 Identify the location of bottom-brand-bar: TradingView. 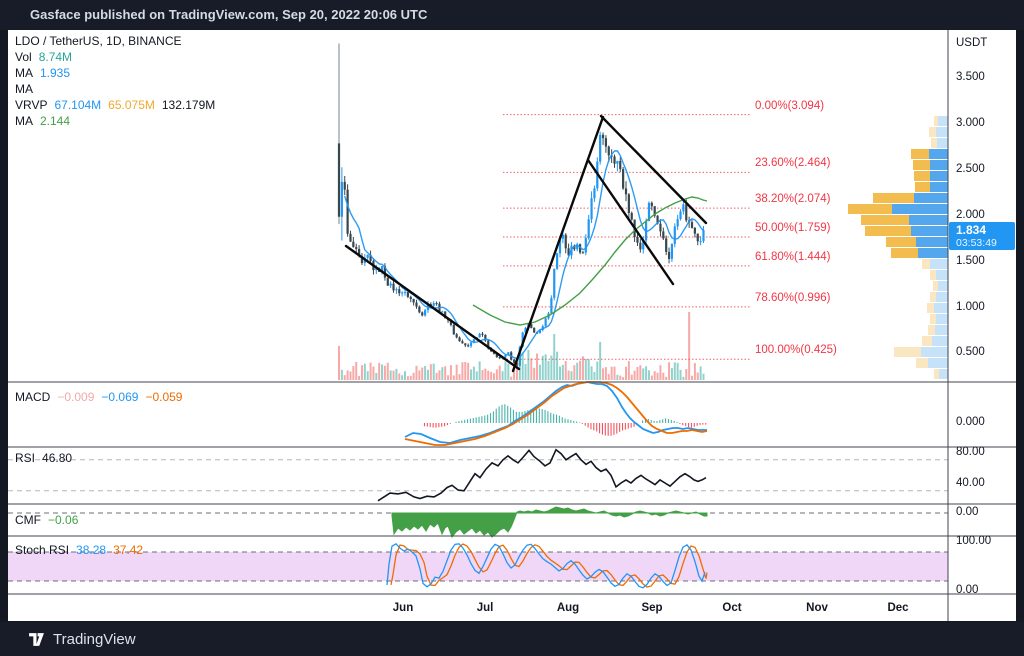
(512, 639).